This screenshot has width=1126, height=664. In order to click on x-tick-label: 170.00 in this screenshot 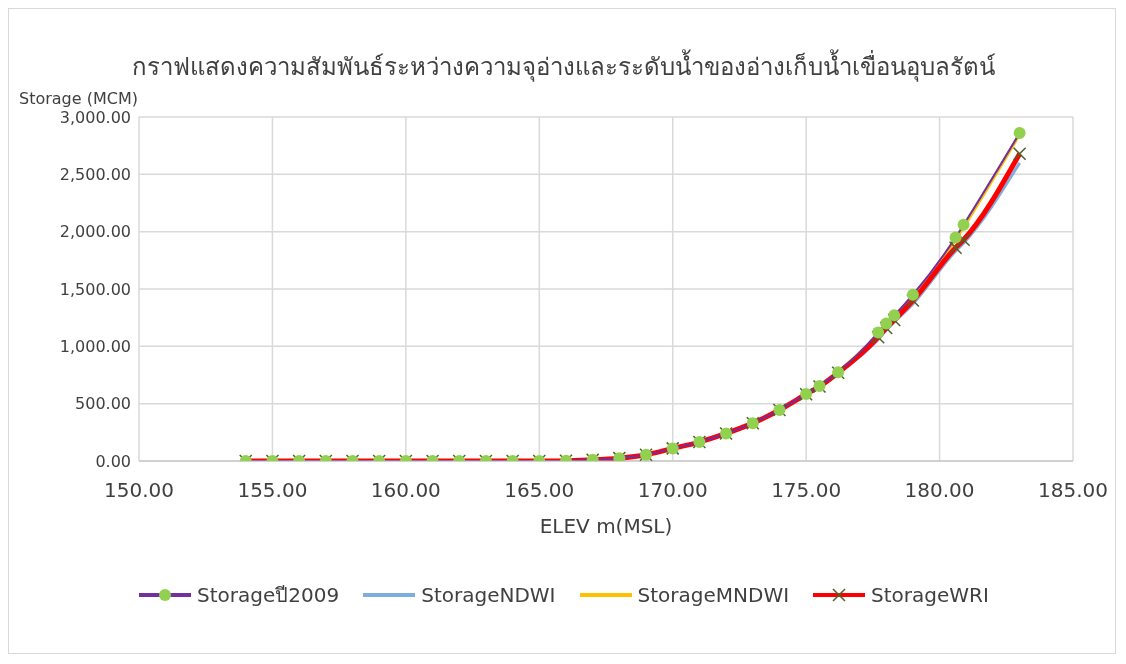, I will do `click(672, 490)`.